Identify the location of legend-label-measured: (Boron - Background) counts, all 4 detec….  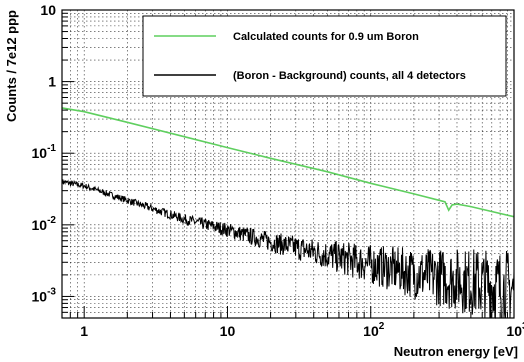
(349, 76).